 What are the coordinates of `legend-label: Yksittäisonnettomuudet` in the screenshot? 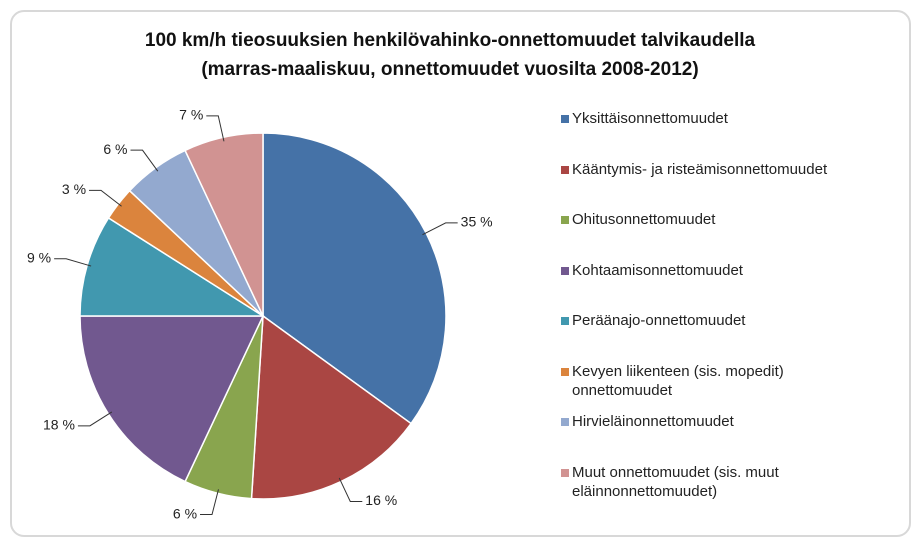 It's located at (650, 118).